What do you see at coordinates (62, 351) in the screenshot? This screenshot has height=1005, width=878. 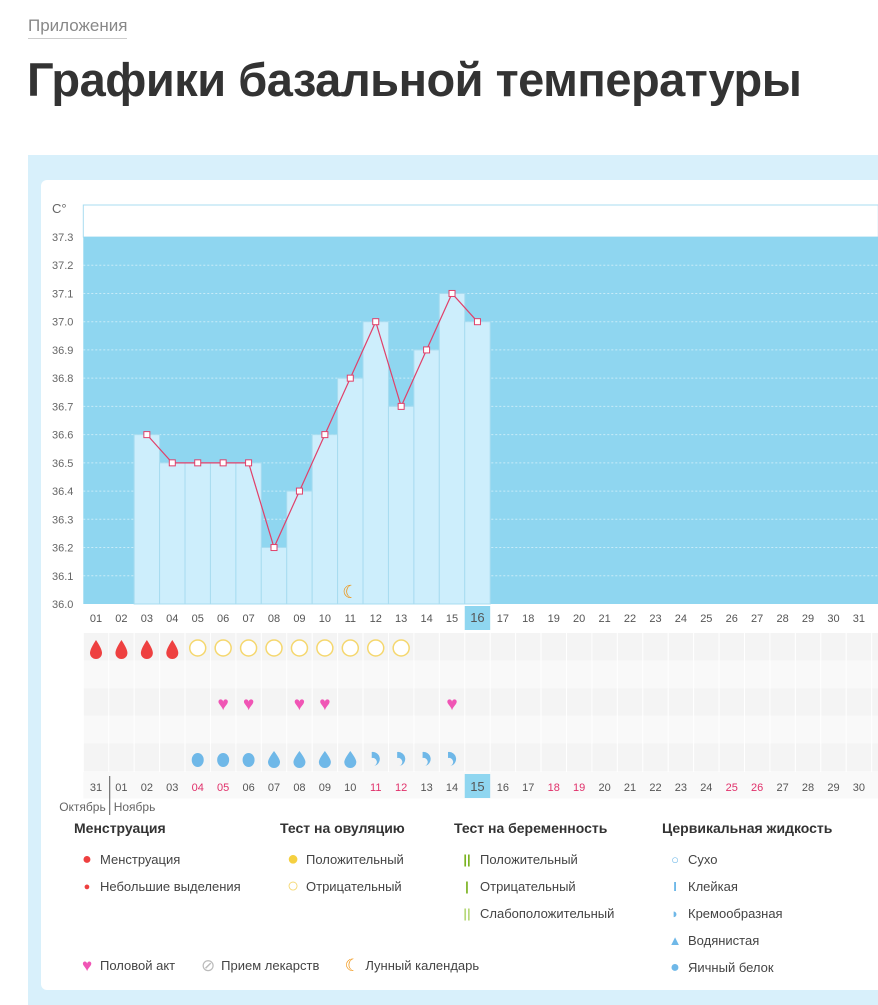 I see `y-tick-label: 36.9` at bounding box center [62, 351].